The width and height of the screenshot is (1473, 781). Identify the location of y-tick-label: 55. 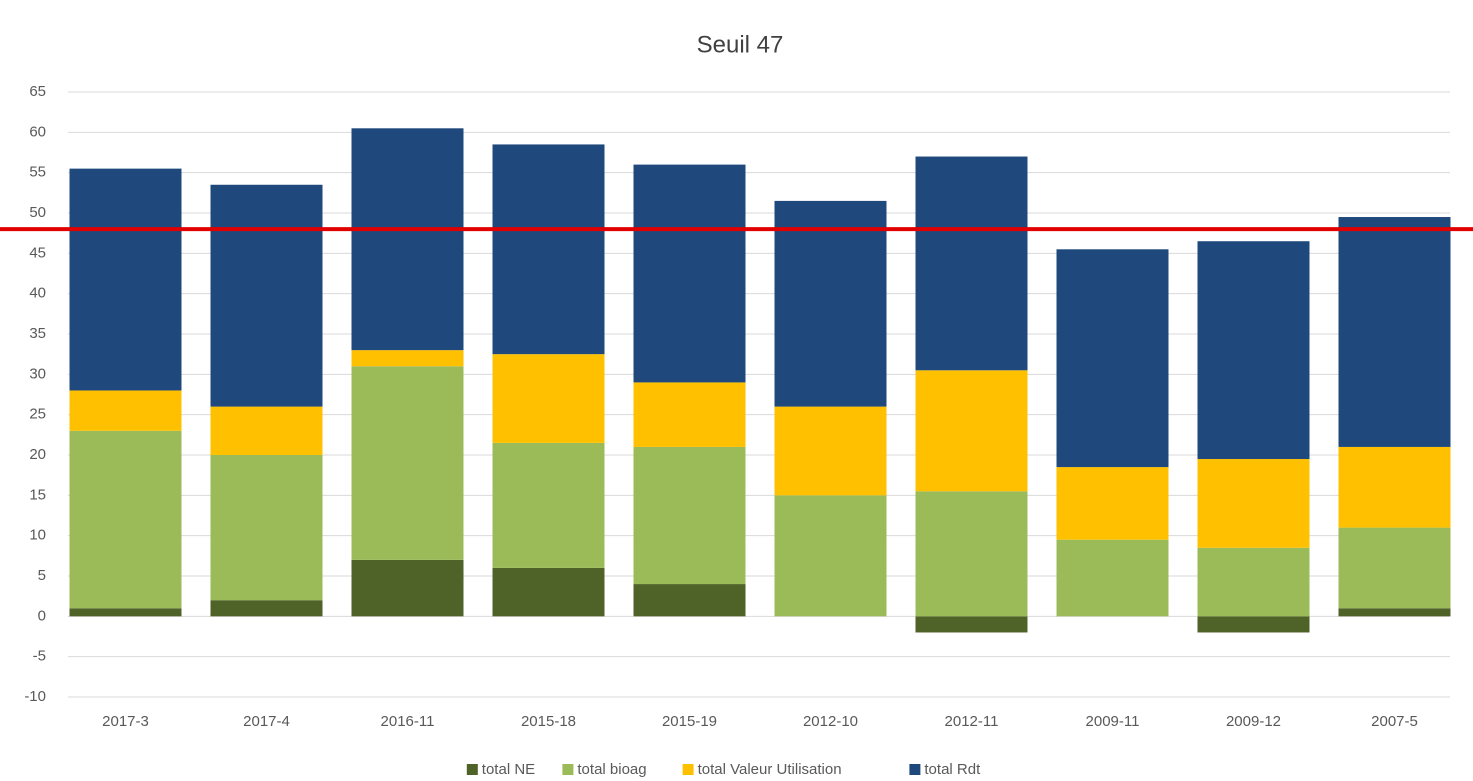
(37, 172).